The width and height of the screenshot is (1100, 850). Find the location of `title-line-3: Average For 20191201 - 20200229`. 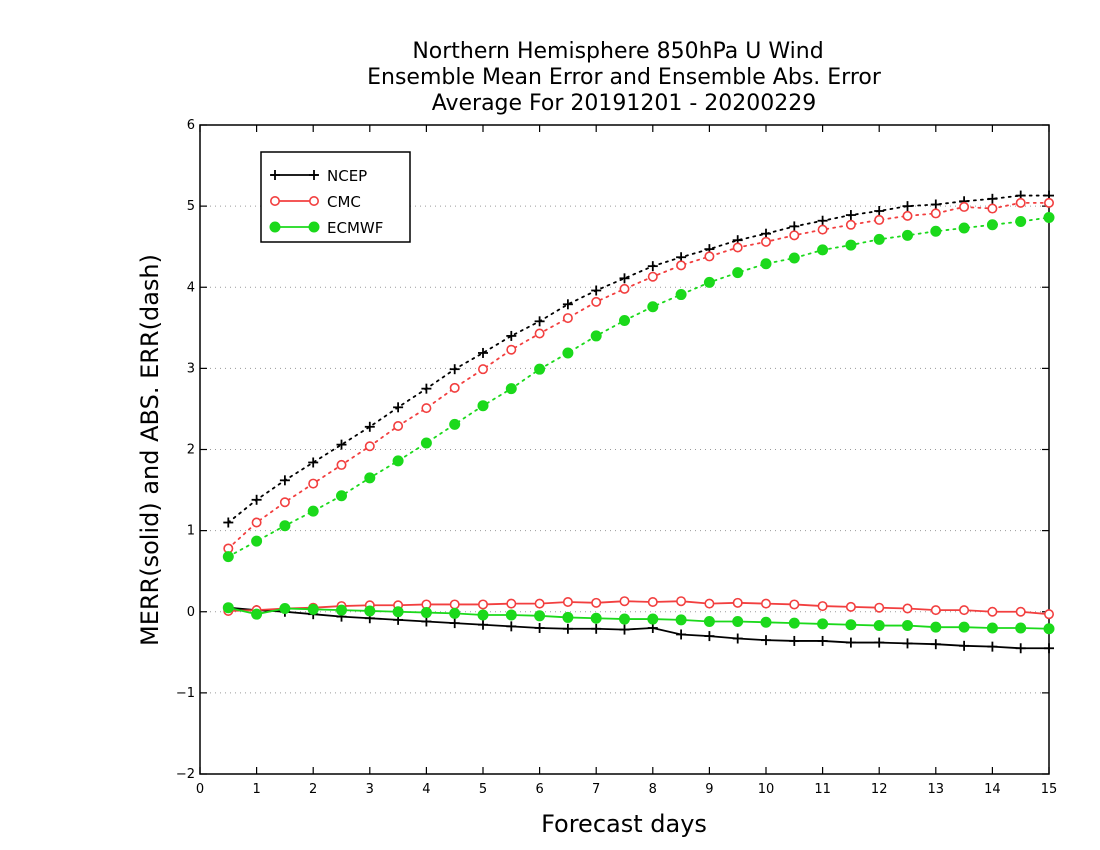

title-line-3: Average For 20191201 - 20200229 is located at coordinates (624, 103).